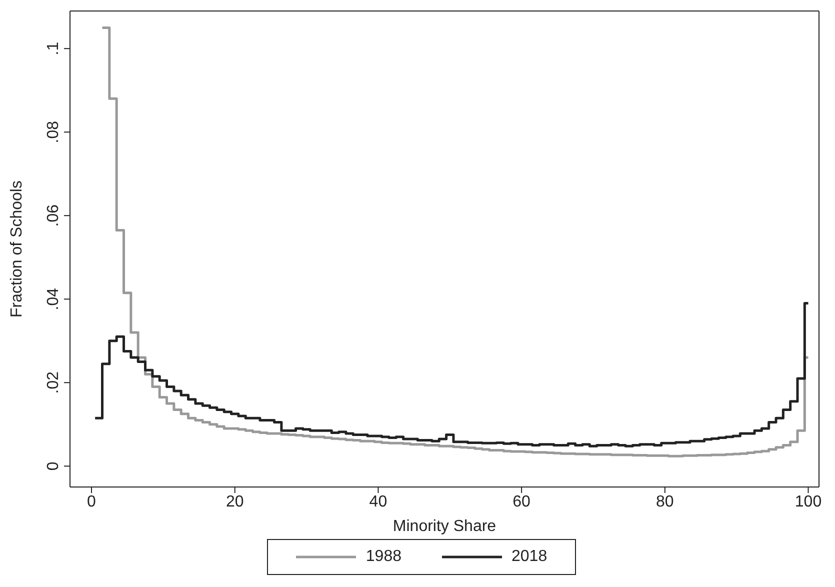 This screenshot has height=587, width=835. I want to click on y-tick-label: .04, so click(53, 299).